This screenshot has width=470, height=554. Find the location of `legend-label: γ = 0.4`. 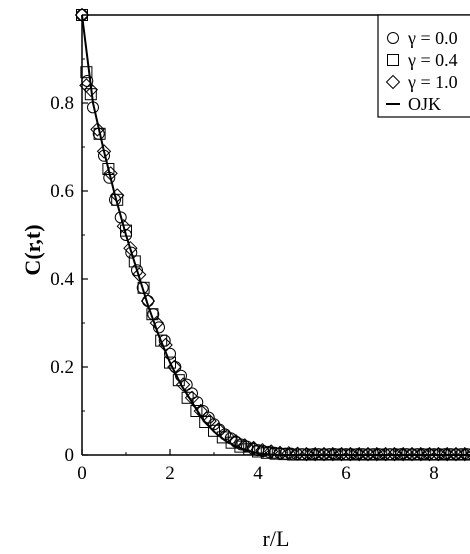

legend-label: γ = 0.4 is located at coordinates (432, 60).